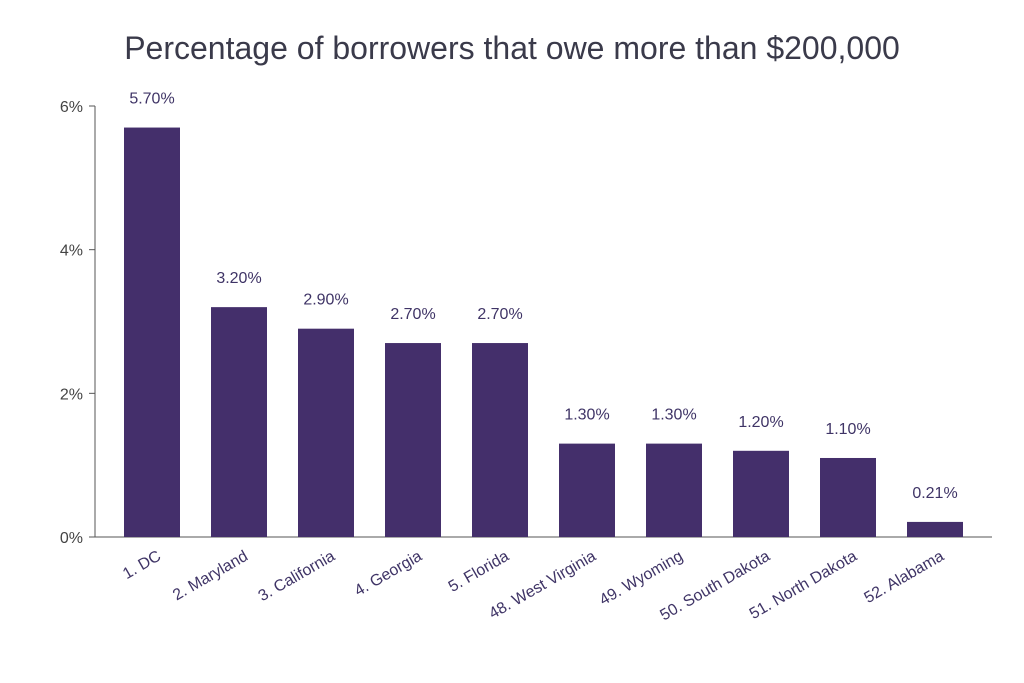 Image resolution: width=1024 pixels, height=683 pixels. What do you see at coordinates (210, 576) in the screenshot?
I see `x-tick-label: 2. Maryland` at bounding box center [210, 576].